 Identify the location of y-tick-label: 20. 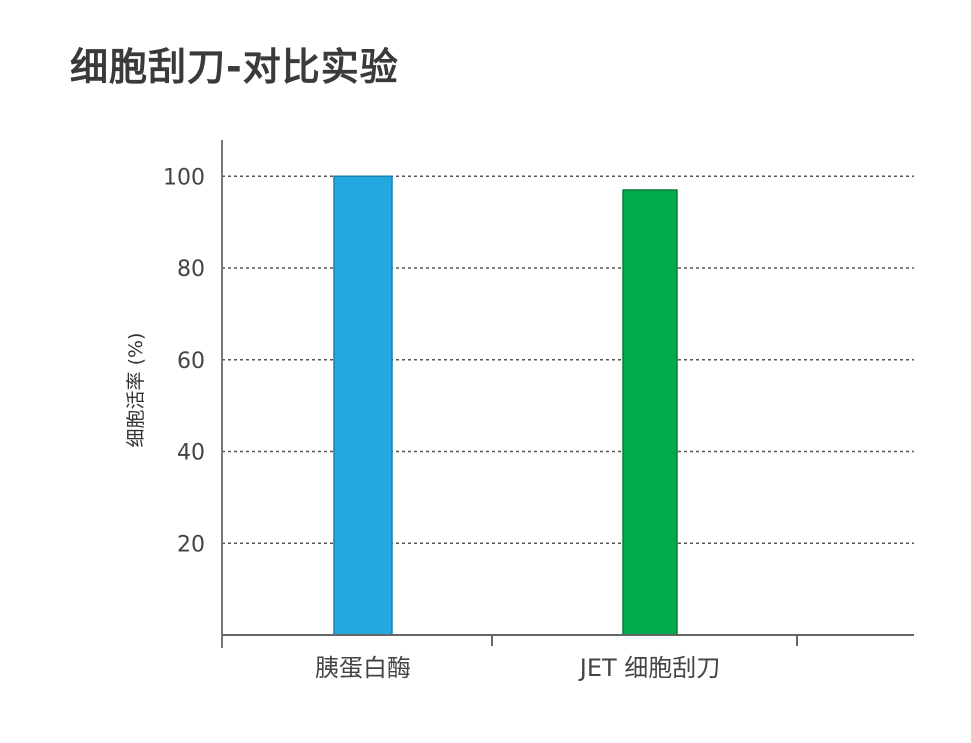
(191, 544).